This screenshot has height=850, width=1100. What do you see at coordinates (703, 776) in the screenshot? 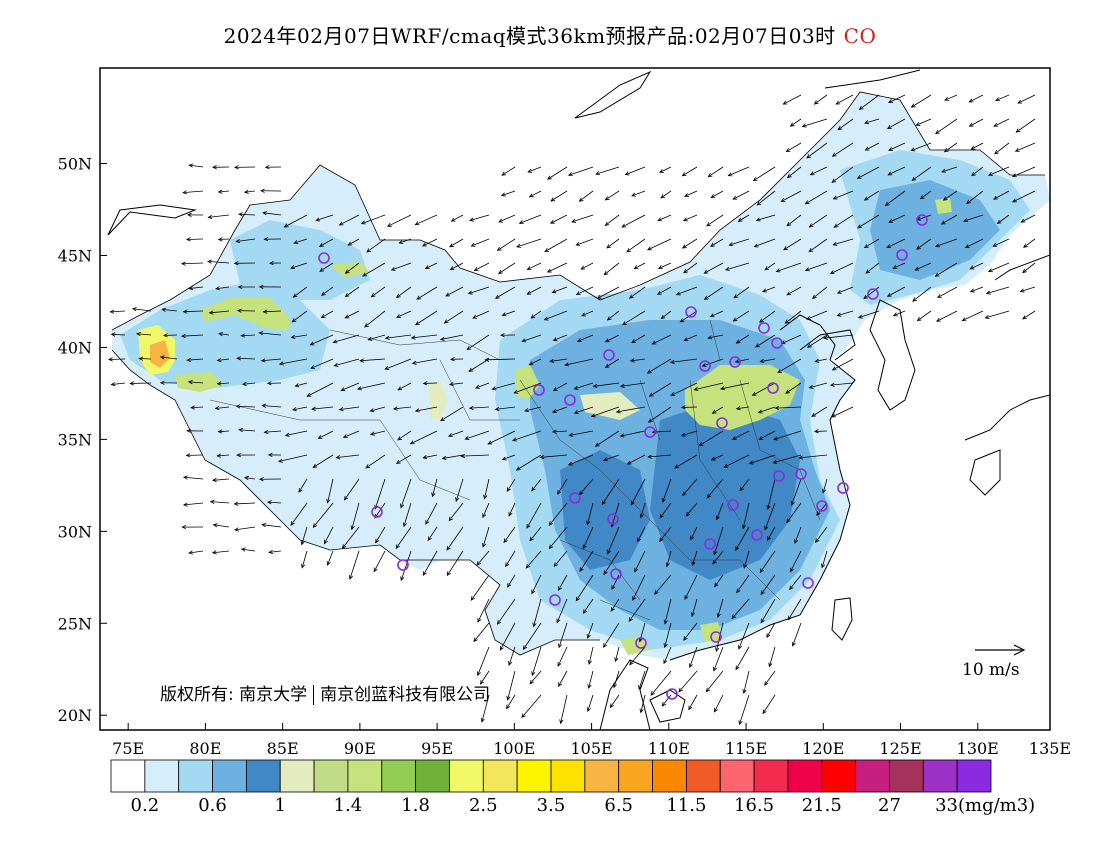
I see `colorbar-cell` at bounding box center [703, 776].